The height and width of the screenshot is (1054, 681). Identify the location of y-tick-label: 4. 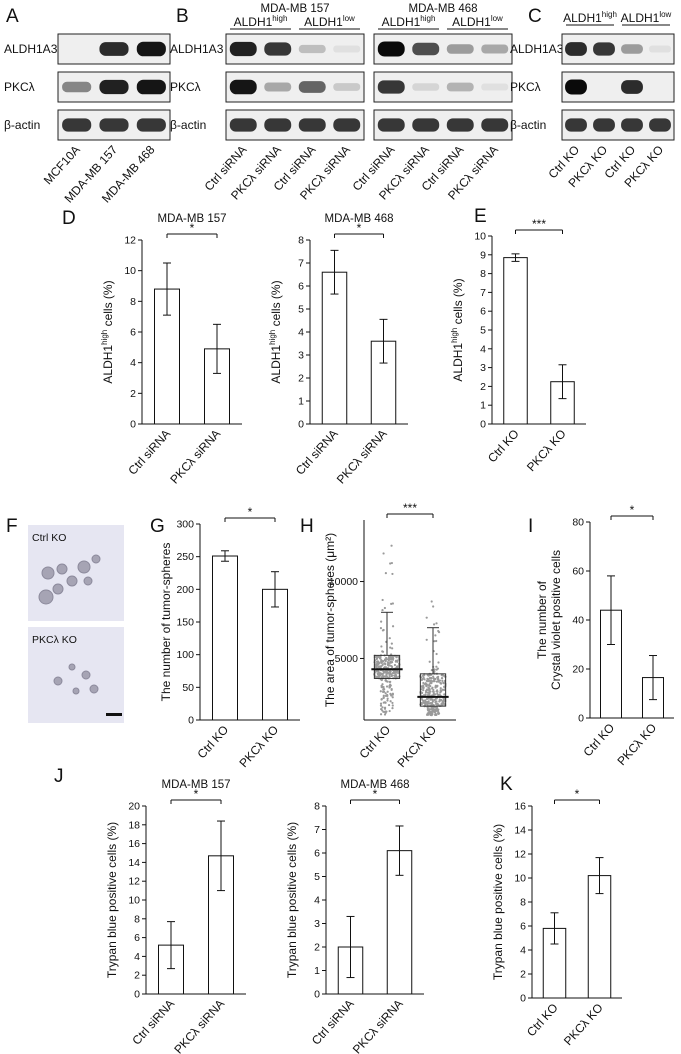
(523, 951).